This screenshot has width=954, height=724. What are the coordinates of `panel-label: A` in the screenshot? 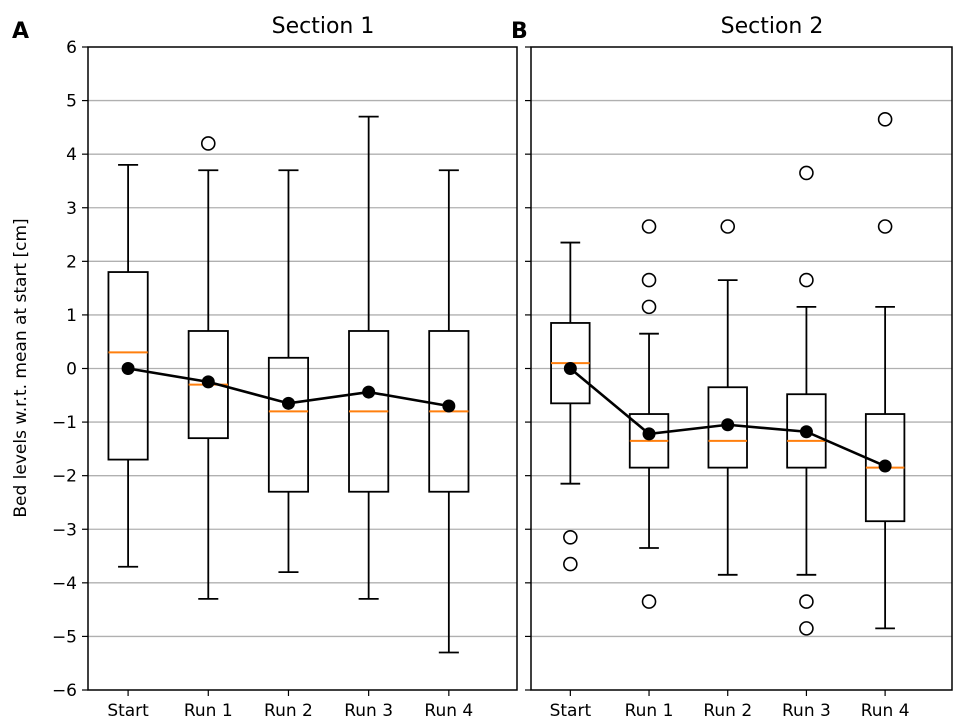 It's located at (20, 31).